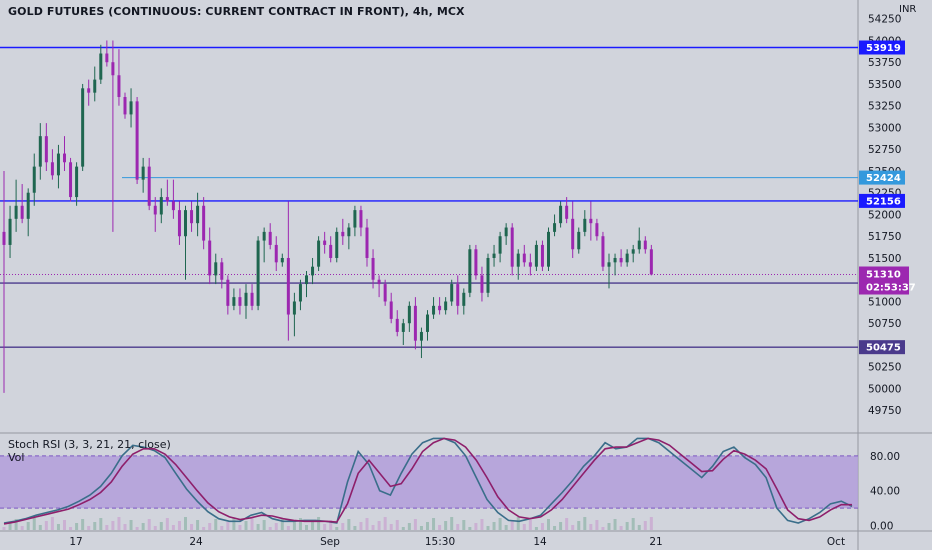  Describe the element at coordinates (16, 457) in the screenshot. I see `volume-label: Vol` at that location.